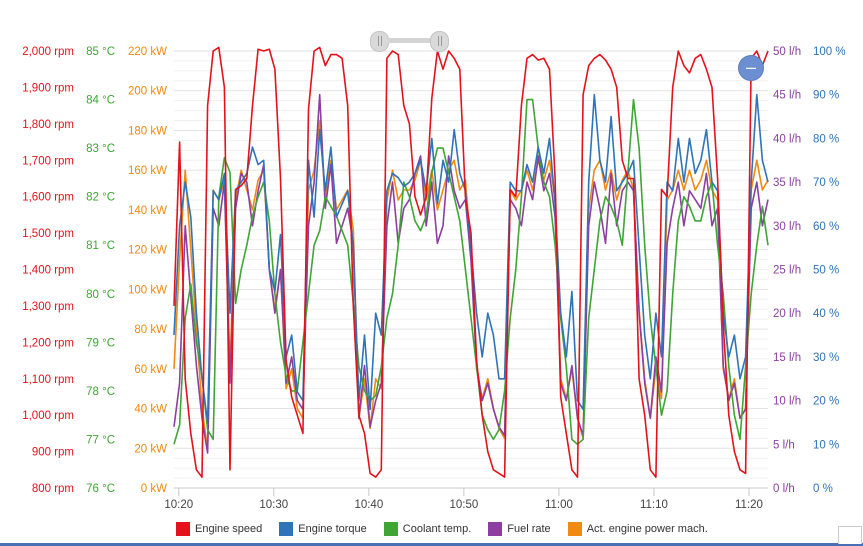  Describe the element at coordinates (48, 416) in the screenshot. I see `y-tick-label-speed: 1,000 rpm` at that location.